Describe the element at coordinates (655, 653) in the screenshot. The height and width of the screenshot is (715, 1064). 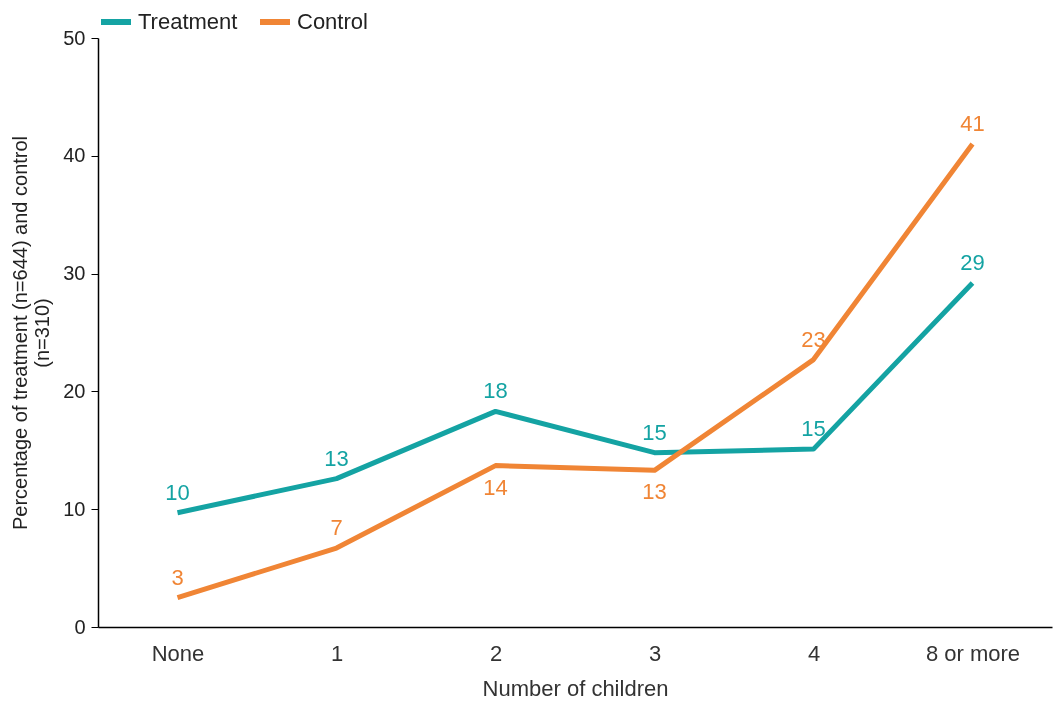
I see `x-tick-label: 3` at that location.